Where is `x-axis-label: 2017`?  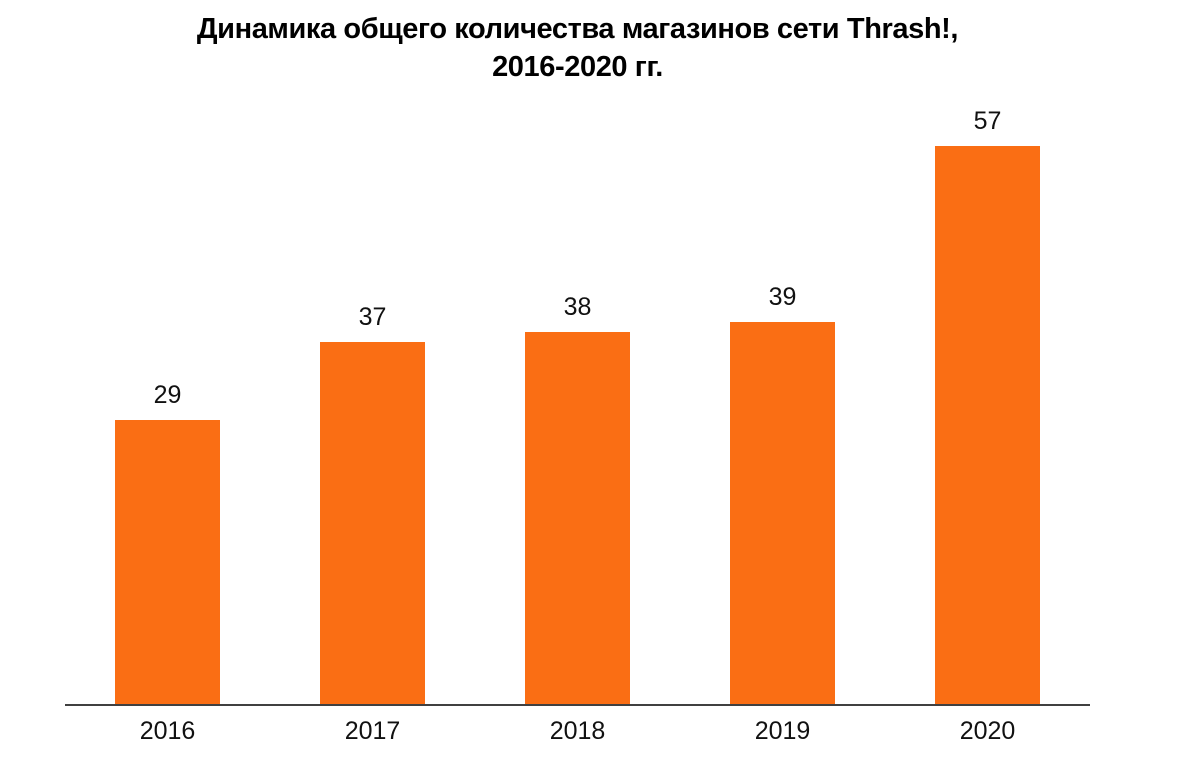 x-axis-label: 2017 is located at coordinates (372, 731).